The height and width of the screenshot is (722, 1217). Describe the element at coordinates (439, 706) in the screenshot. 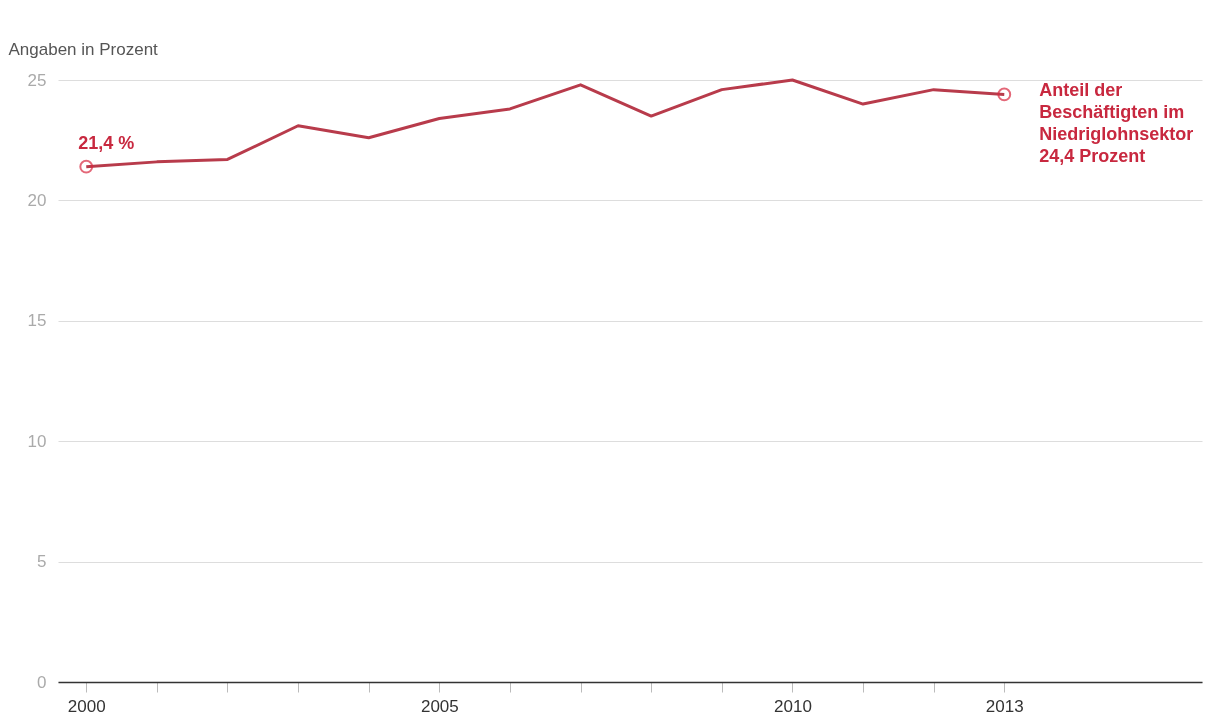

I see `x-tick-label: 2005` at that location.